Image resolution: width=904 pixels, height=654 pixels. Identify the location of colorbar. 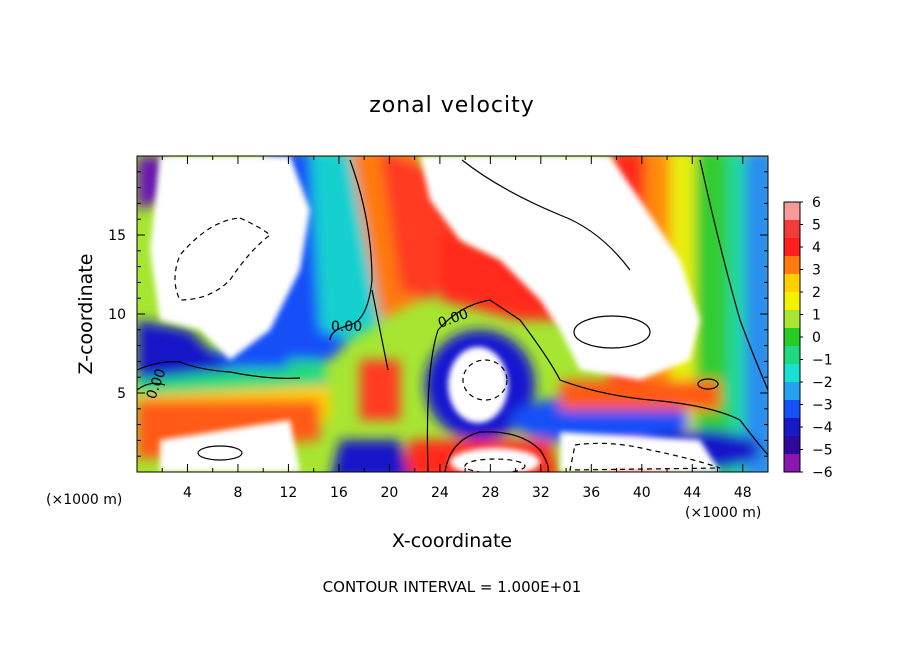
(792, 337).